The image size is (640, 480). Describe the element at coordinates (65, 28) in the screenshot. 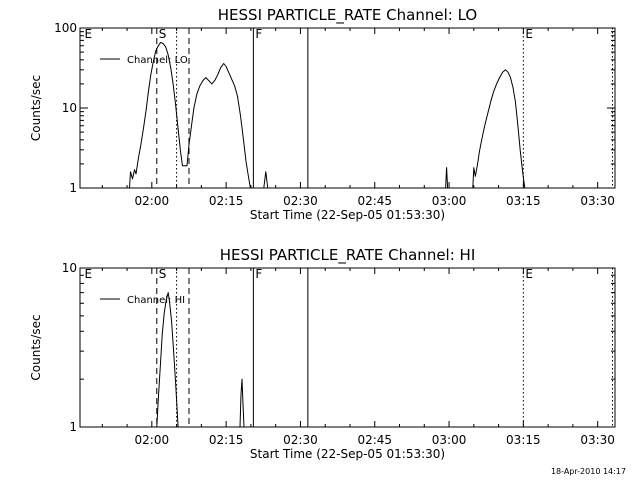

I see `y-tick-label: 100` at that location.